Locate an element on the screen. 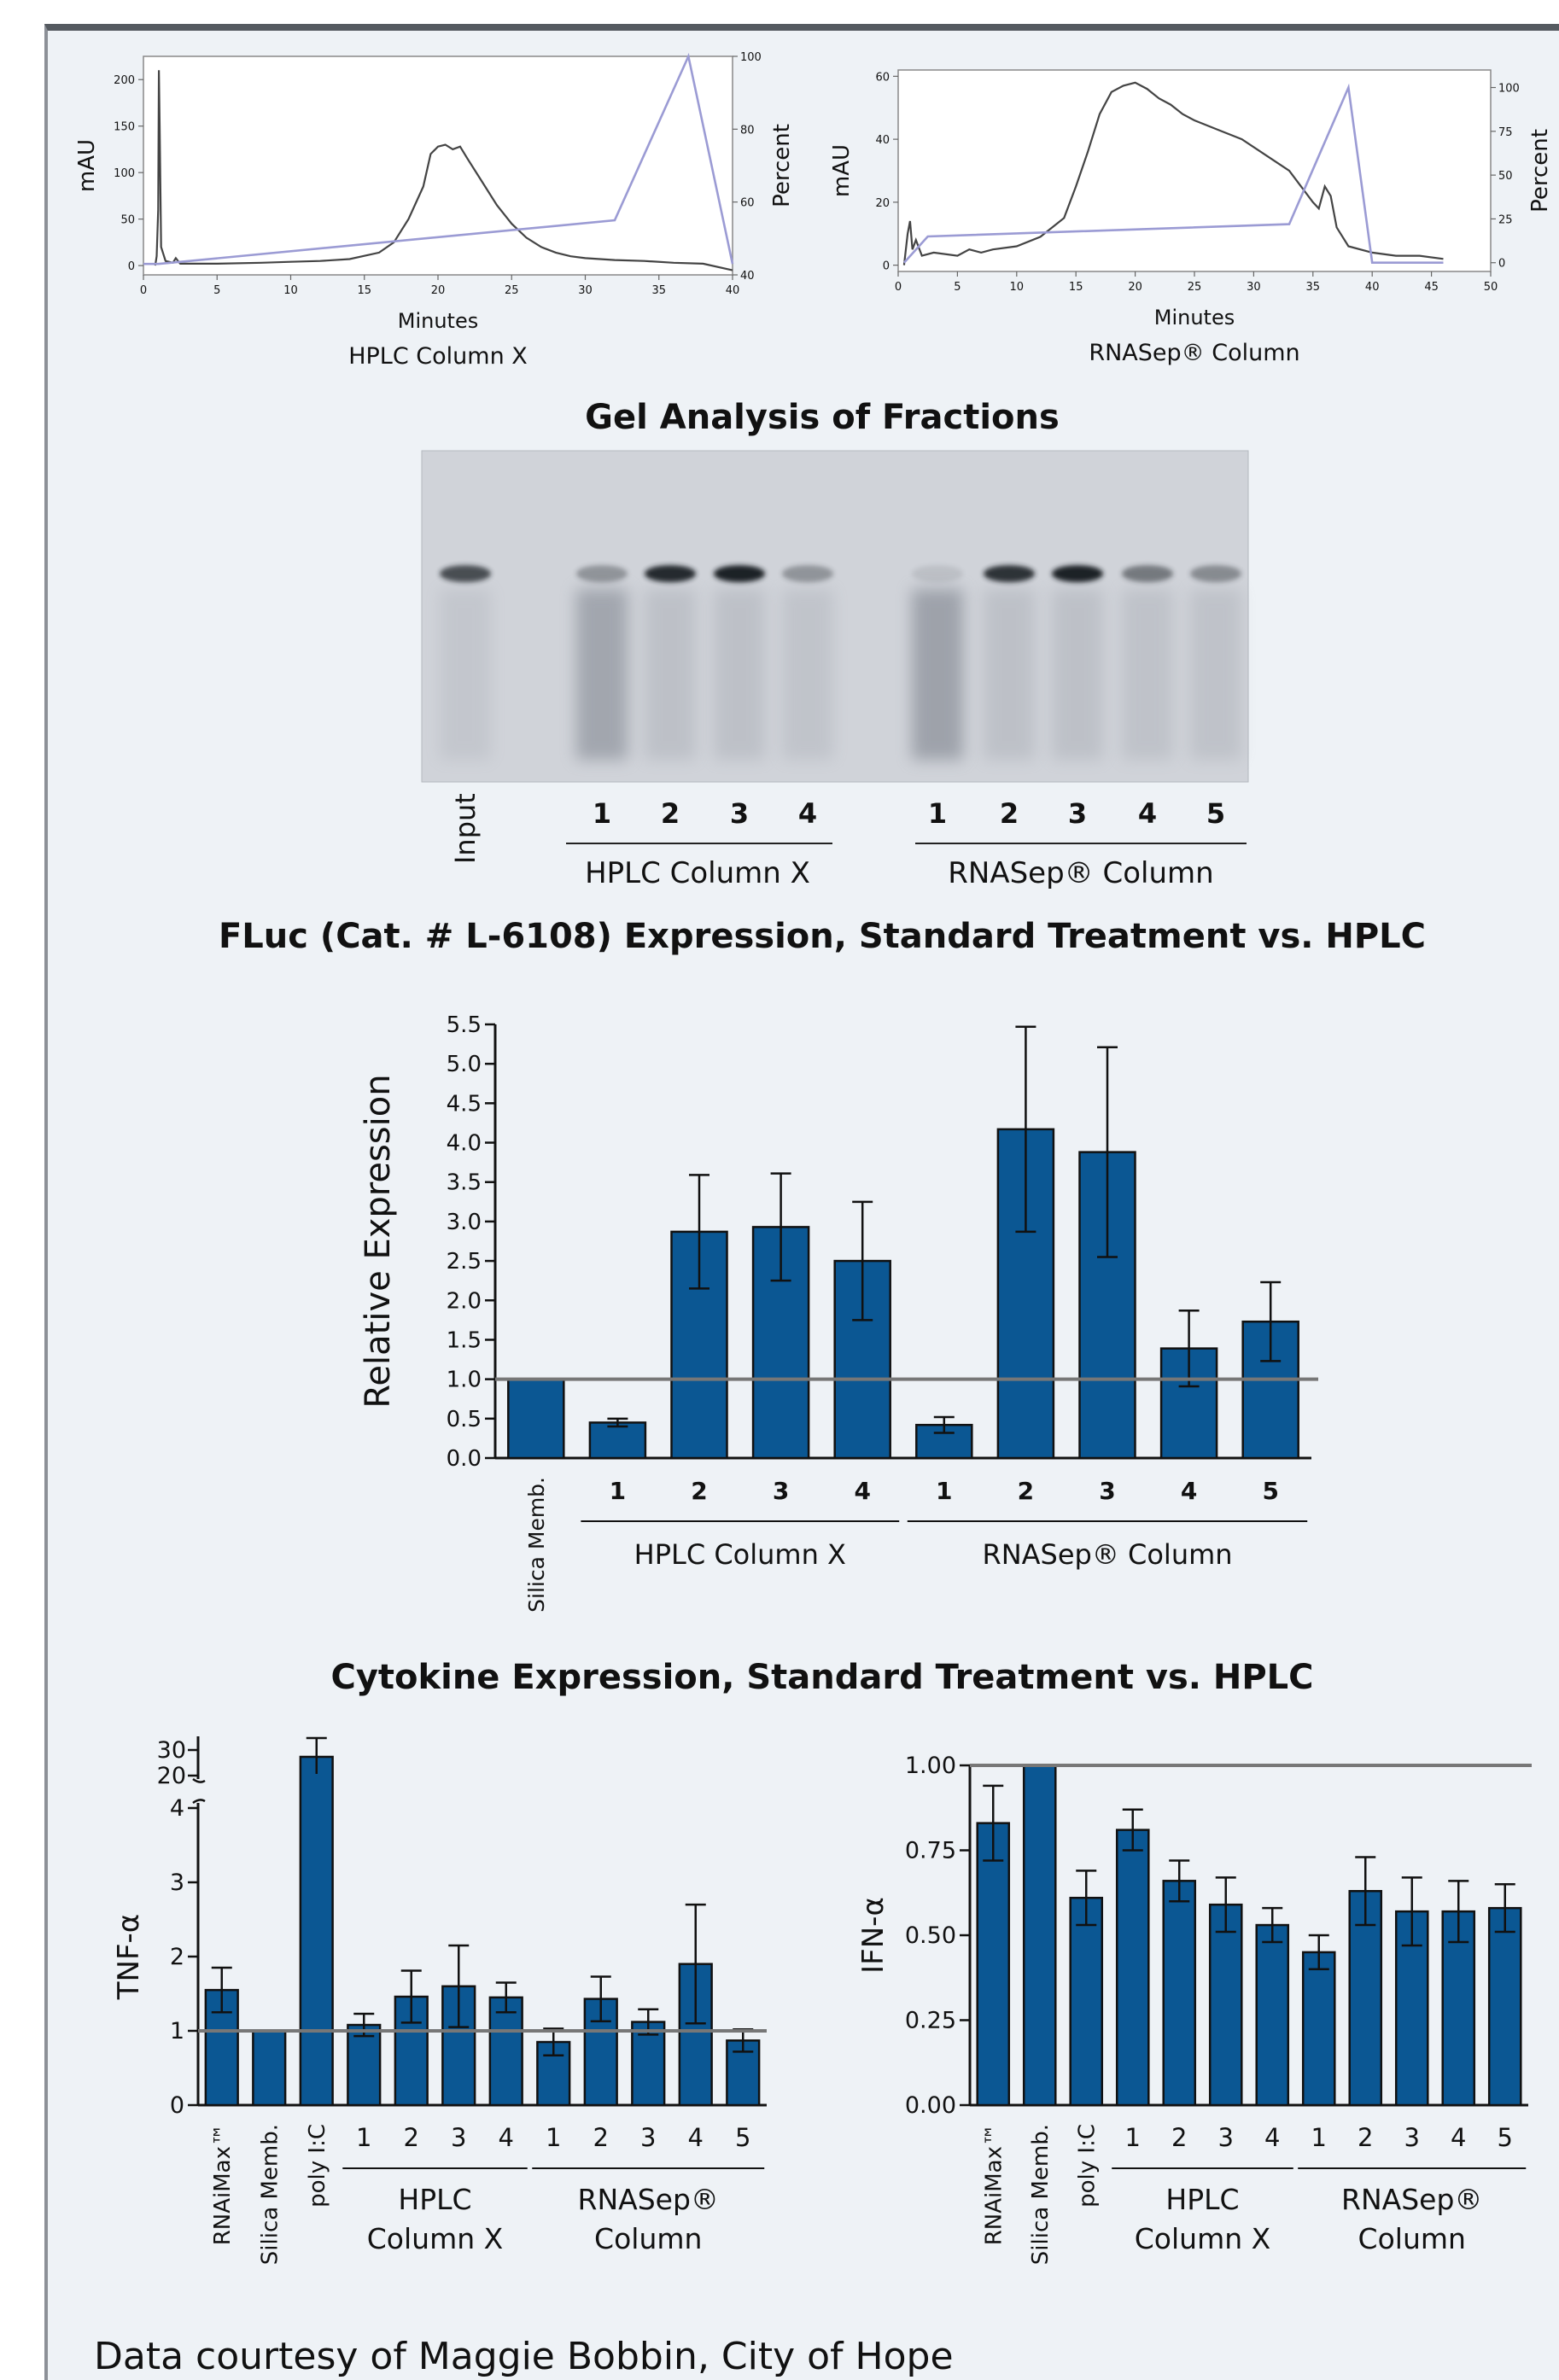  category-label: 5 is located at coordinates (742, 2137).